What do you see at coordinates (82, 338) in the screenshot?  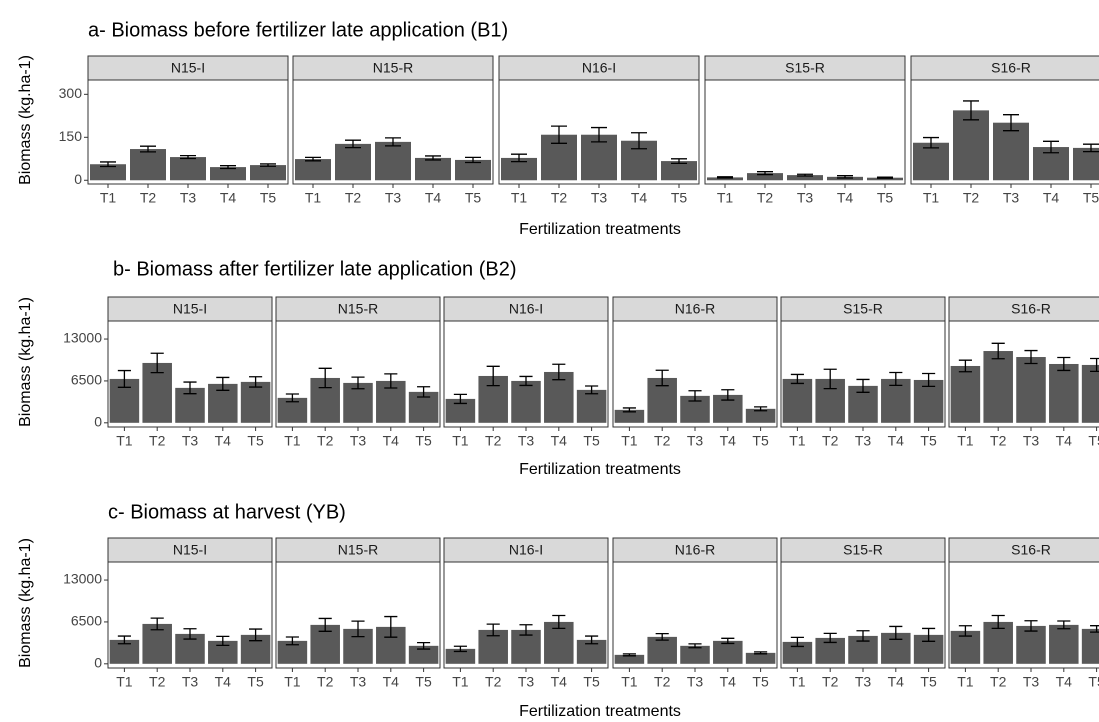 I see `y-tick-label: 13000` at bounding box center [82, 338].